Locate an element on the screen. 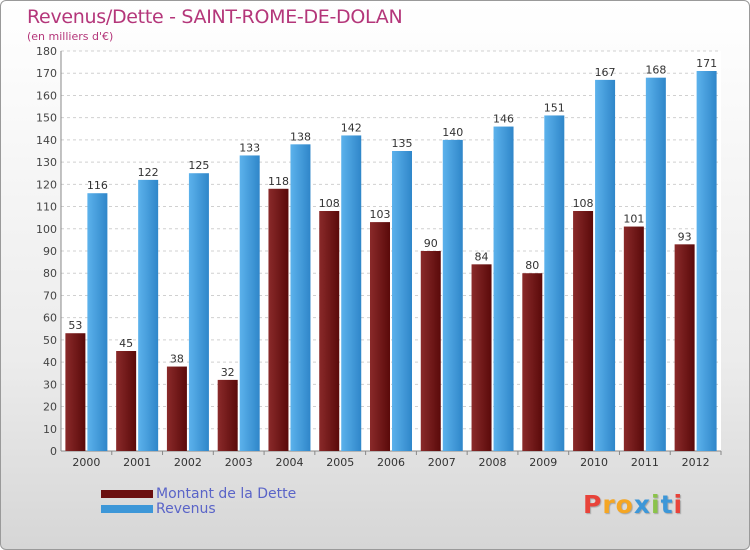 This screenshot has width=750, height=550. y-tick-label: 40 is located at coordinates (50, 362).